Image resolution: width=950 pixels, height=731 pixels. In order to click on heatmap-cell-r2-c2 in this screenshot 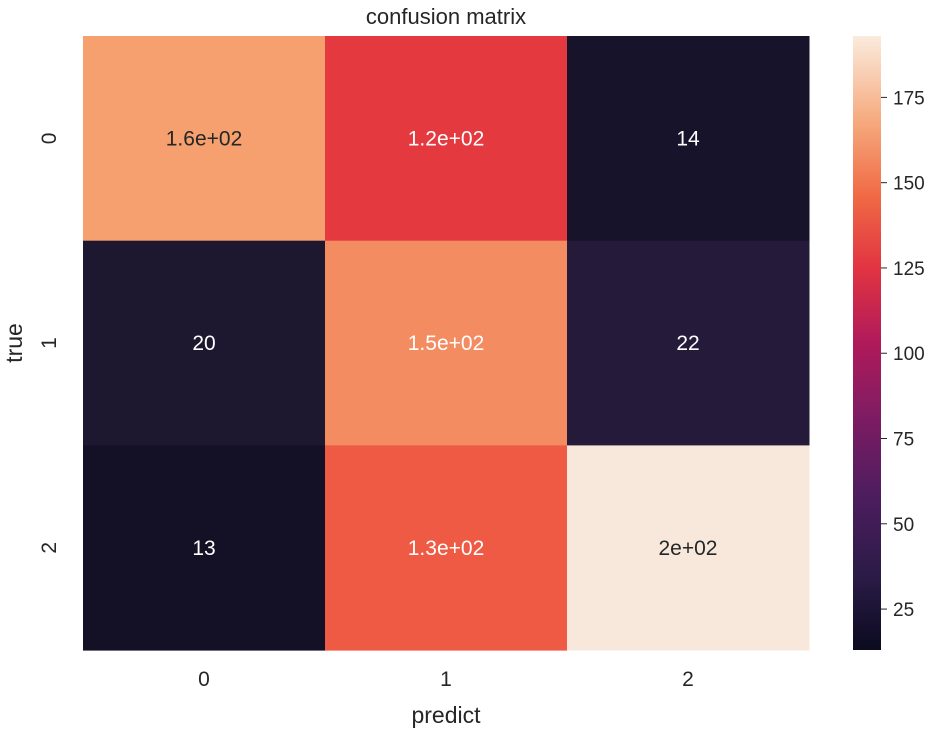, I will do `click(688, 548)`.